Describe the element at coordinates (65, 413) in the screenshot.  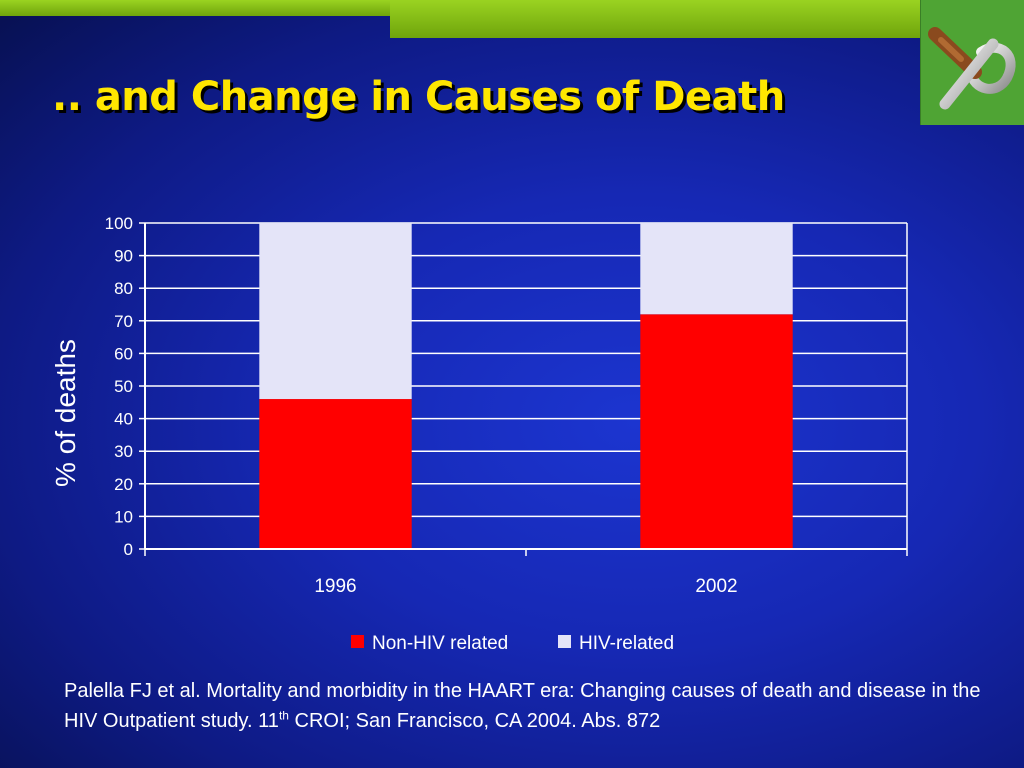
I see `y-axis-label: % of deaths` at that location.